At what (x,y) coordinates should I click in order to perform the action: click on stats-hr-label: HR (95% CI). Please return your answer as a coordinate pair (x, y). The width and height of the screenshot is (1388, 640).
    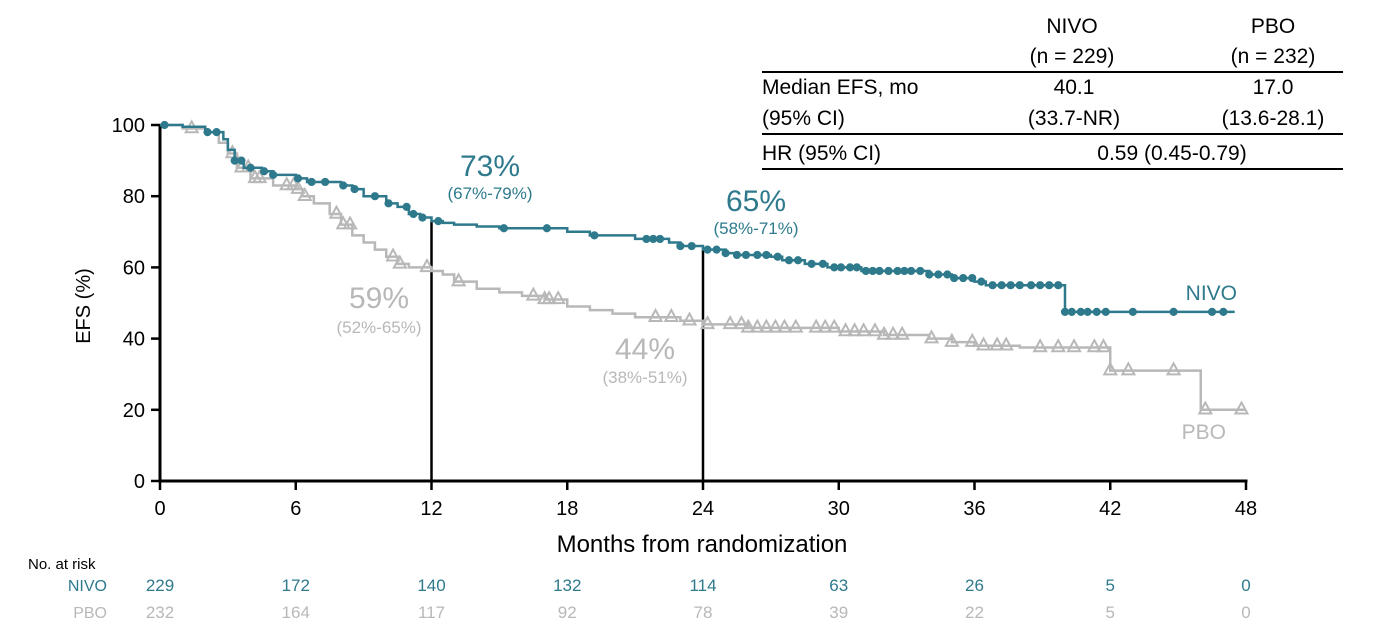
    Looking at the image, I should click on (821, 153).